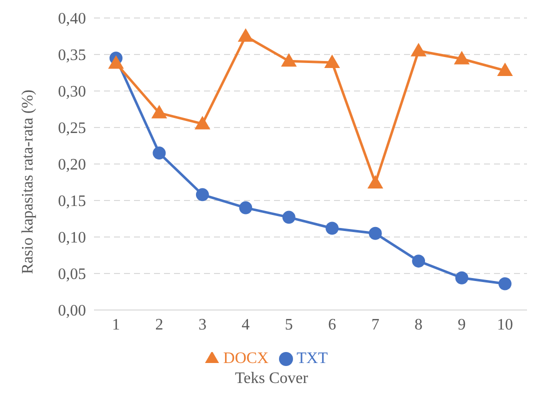  What do you see at coordinates (72, 165) in the screenshot?
I see `y-tick-label: 0,20` at bounding box center [72, 165].